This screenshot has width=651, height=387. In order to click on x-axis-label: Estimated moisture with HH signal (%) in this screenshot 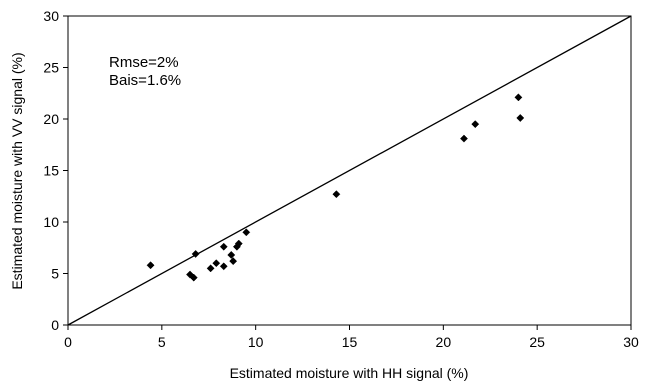, I will do `click(349, 373)`.